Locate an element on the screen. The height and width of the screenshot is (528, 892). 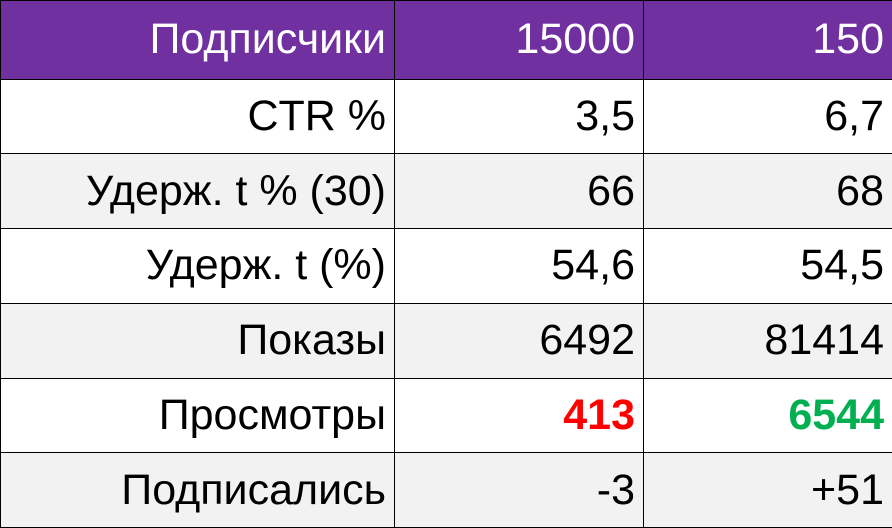
data-row: Подписались -3 +51 is located at coordinates (446, 490).